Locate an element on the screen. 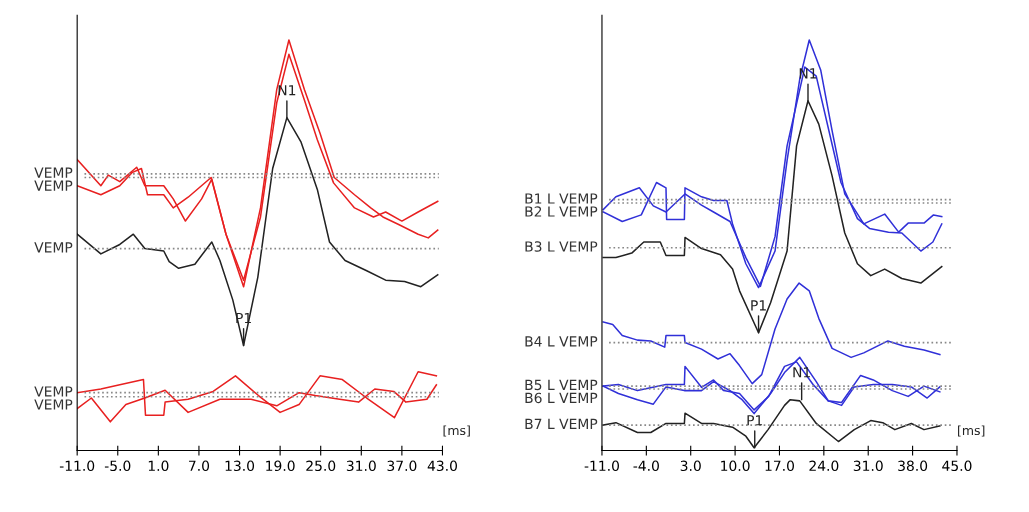 This screenshot has width=1029, height=512. ref-line-label: B4 L VEMP is located at coordinates (561, 341).